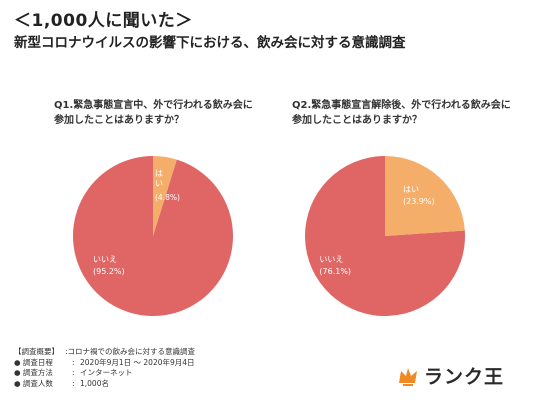 The width and height of the screenshot is (533, 400). What do you see at coordinates (159, 173) in the screenshot?
I see `chart1-label-yes-char: は` at bounding box center [159, 173].